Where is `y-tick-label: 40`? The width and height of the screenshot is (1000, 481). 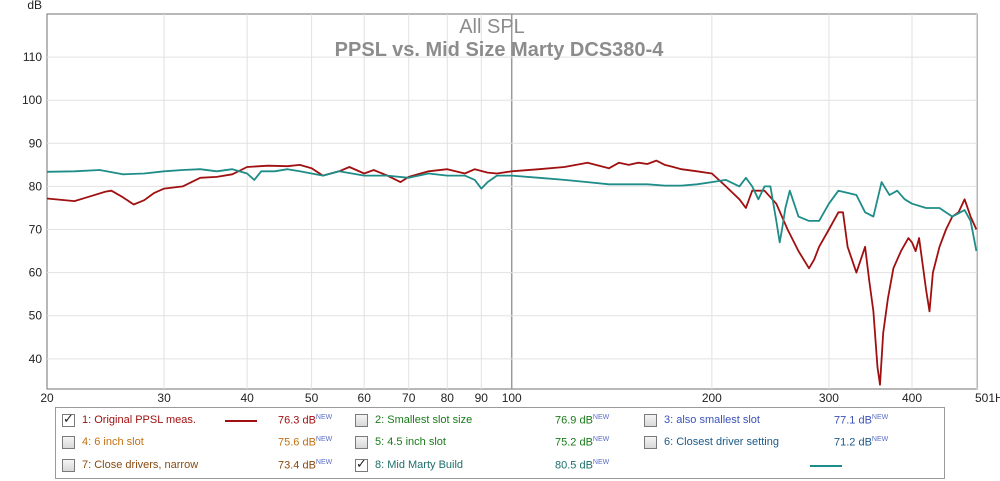 y-tick-label: 40 is located at coordinates (36, 359).